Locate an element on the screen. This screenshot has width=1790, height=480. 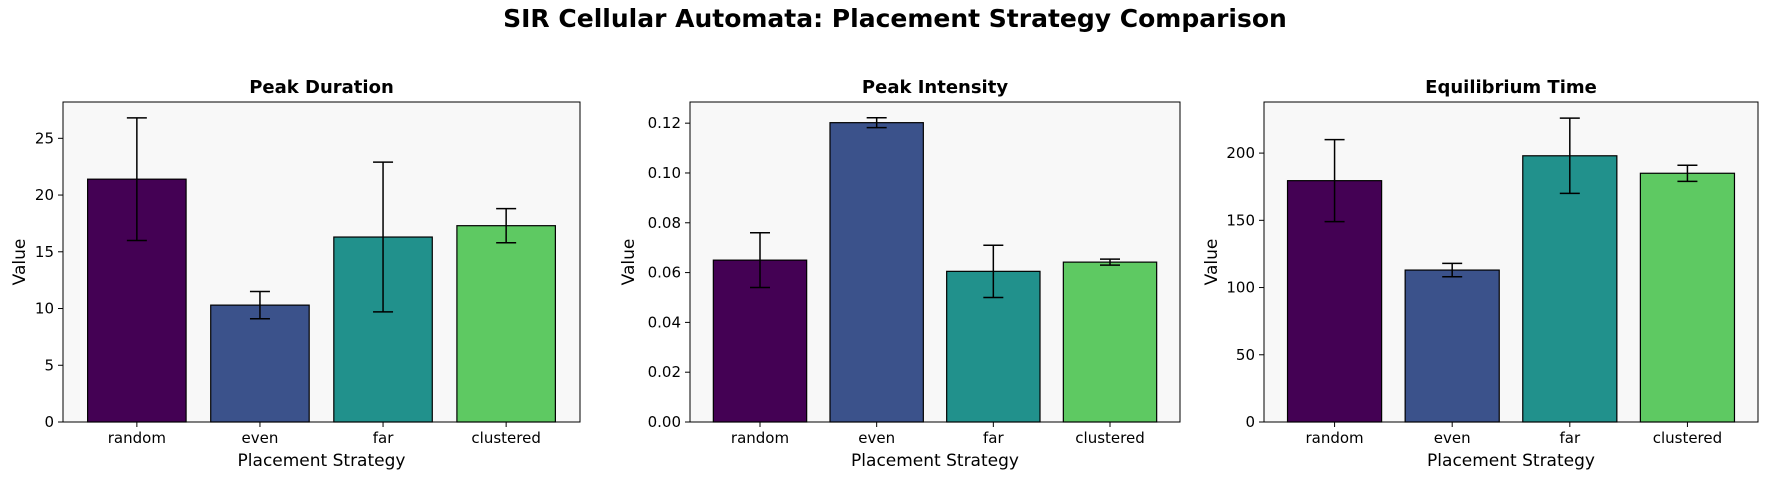
y-tick-label: 10 is located at coordinates (44, 309).